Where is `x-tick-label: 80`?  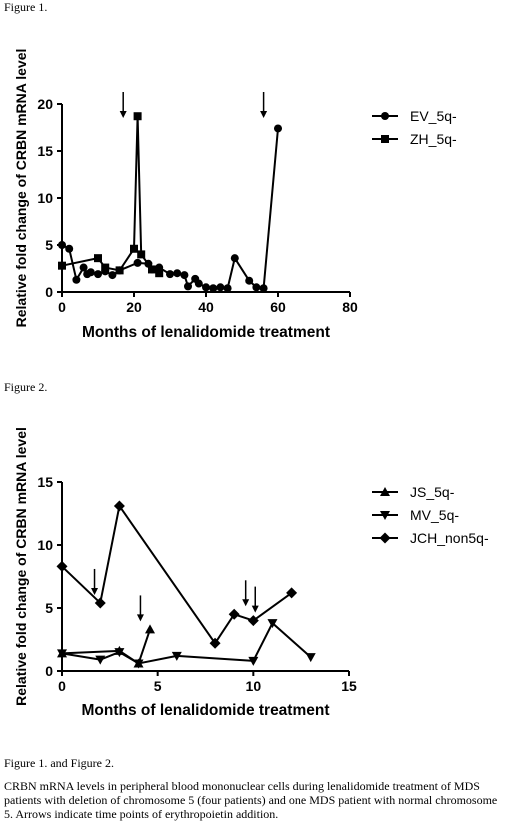
x-tick-label: 80 is located at coordinates (350, 307).